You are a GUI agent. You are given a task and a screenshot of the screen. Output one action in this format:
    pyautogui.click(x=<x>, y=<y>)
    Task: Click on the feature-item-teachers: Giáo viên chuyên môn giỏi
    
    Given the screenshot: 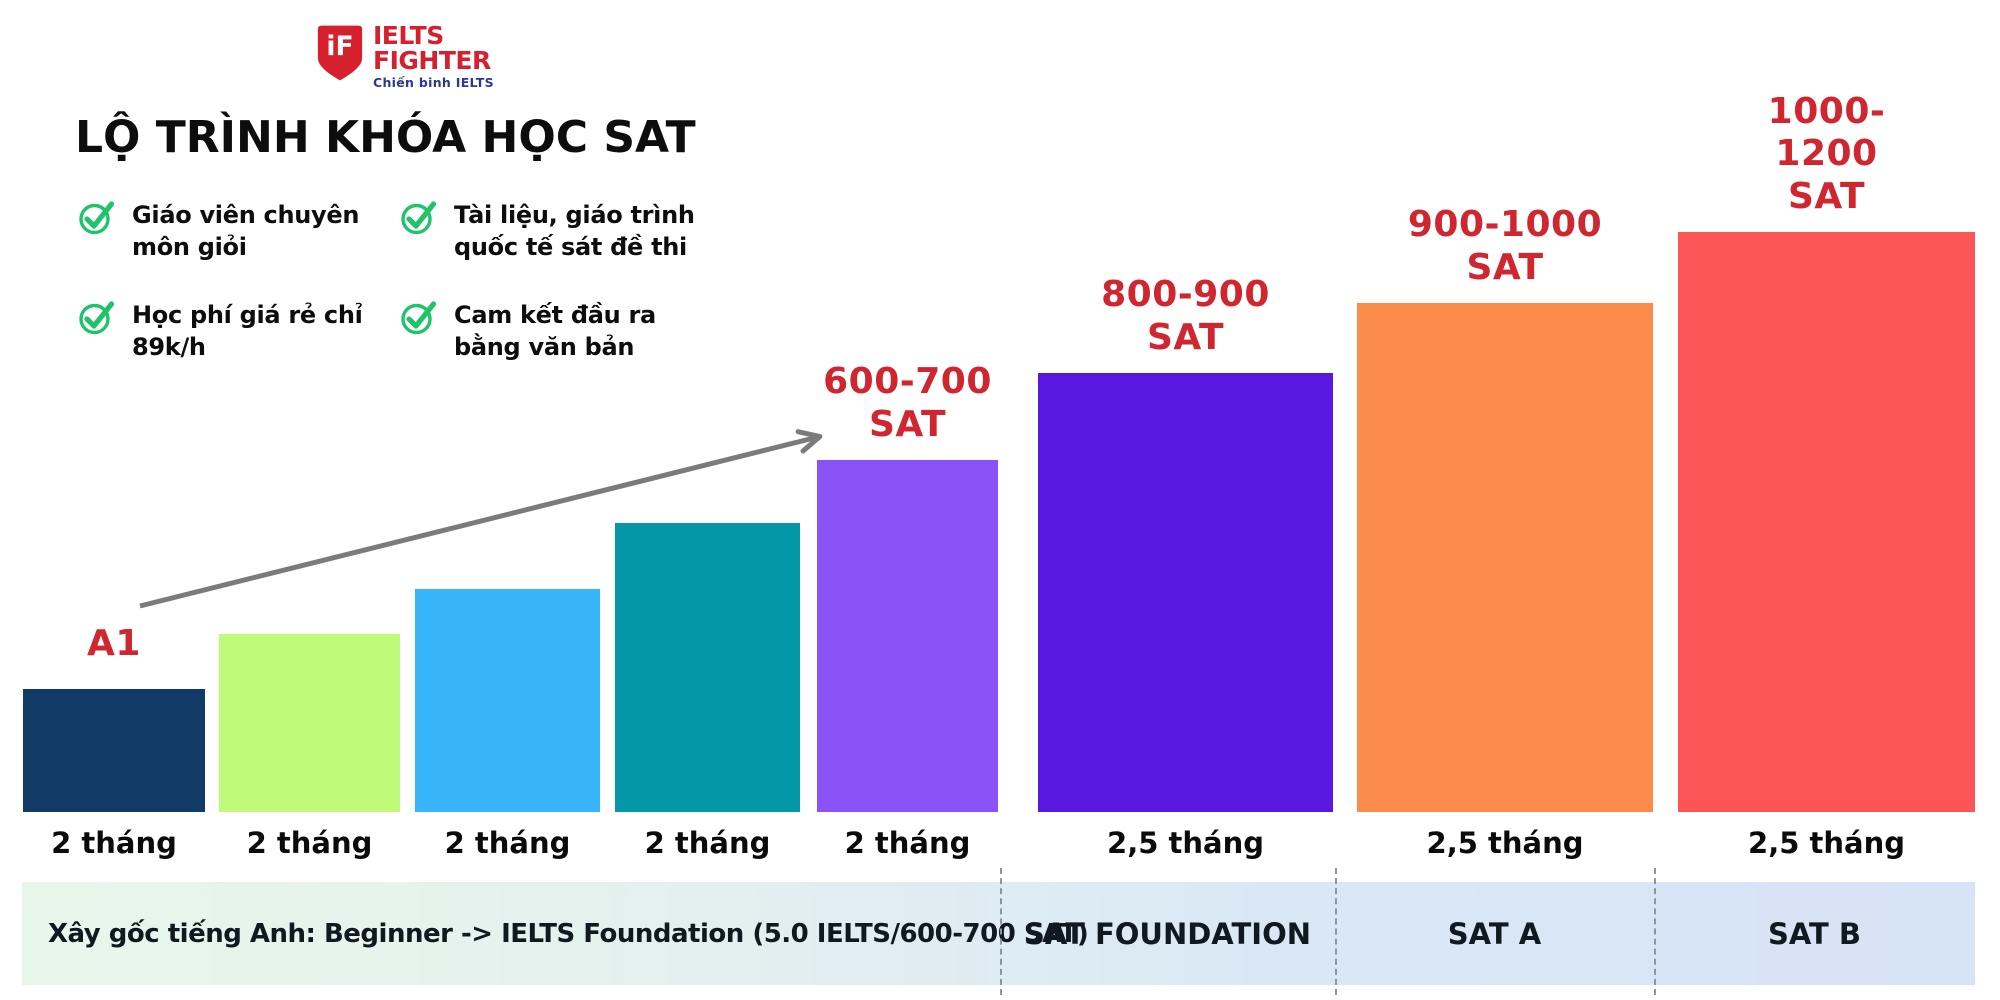 What is the action you would take?
    pyautogui.click(x=239, y=231)
    